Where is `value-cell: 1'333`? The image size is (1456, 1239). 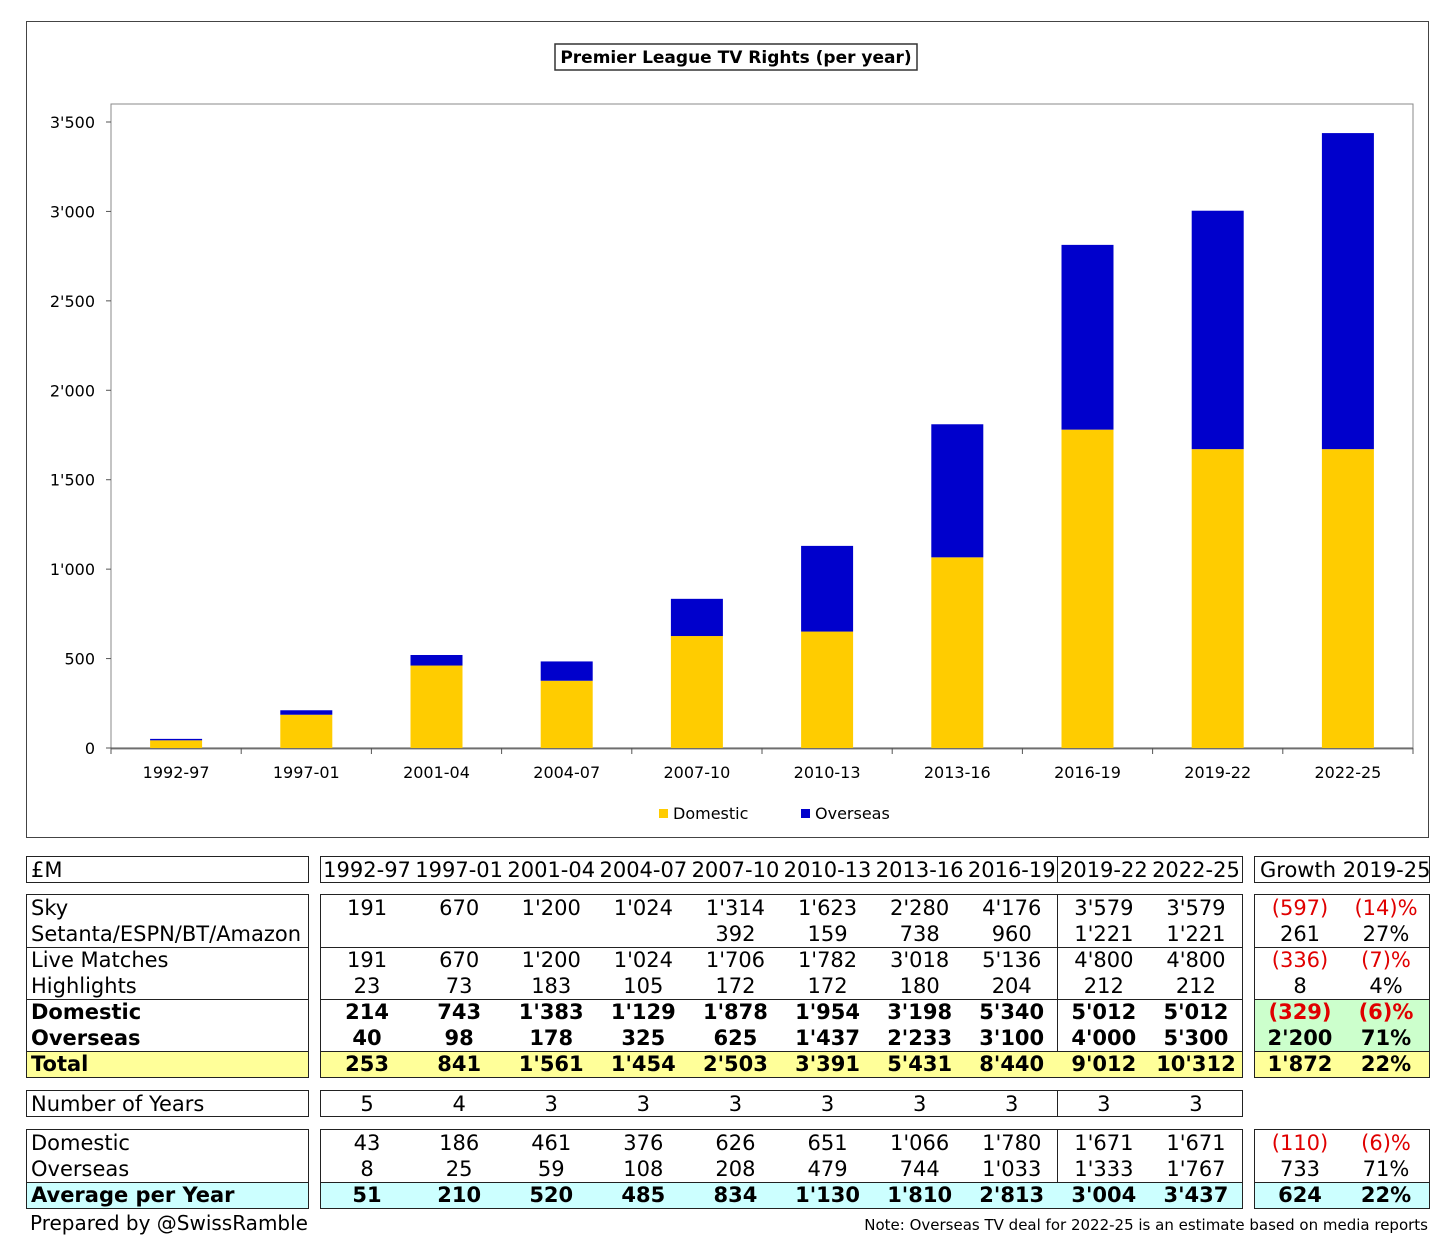 value-cell: 1'333 is located at coordinates (1104, 1169).